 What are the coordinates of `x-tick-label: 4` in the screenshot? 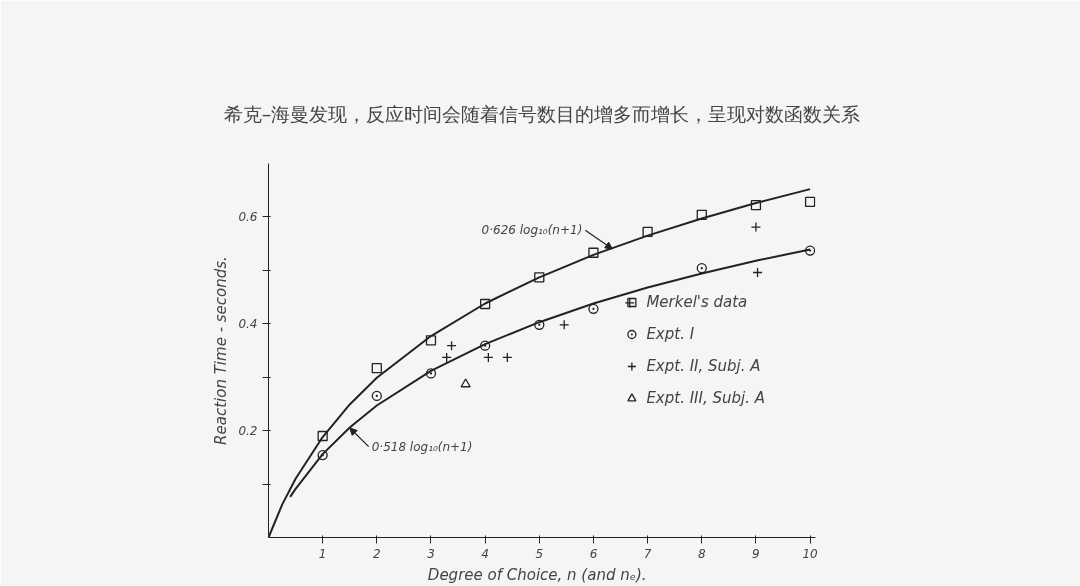 It's located at (485, 553).